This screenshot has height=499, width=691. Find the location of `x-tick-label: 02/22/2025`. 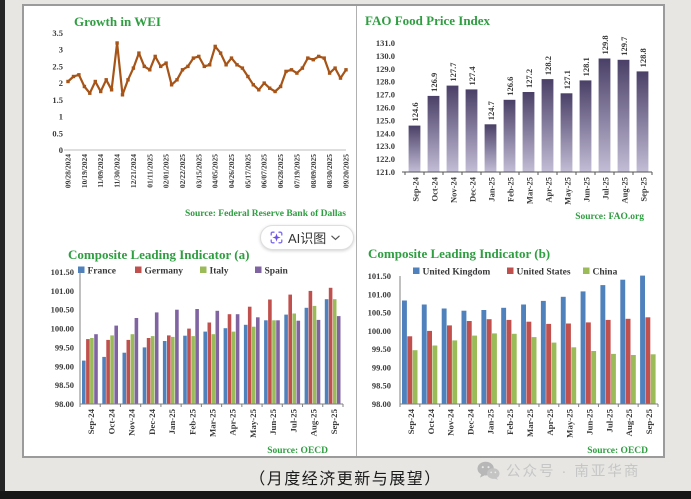

x-tick-label: 02/22/2025 is located at coordinates (182, 171).